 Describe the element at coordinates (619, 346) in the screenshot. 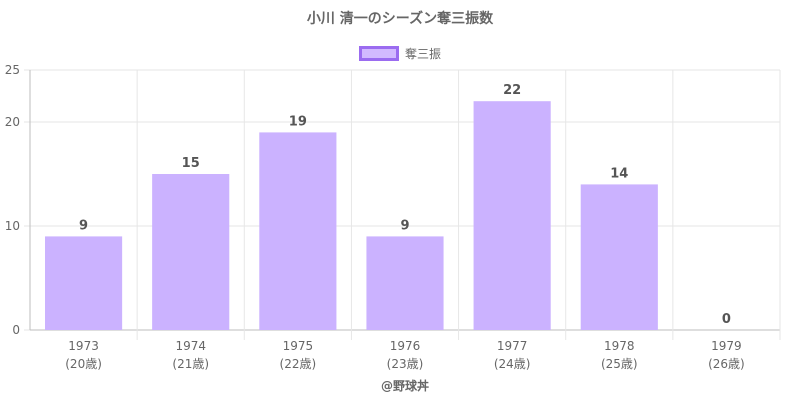

I see `x-tick-label: 1978` at that location.